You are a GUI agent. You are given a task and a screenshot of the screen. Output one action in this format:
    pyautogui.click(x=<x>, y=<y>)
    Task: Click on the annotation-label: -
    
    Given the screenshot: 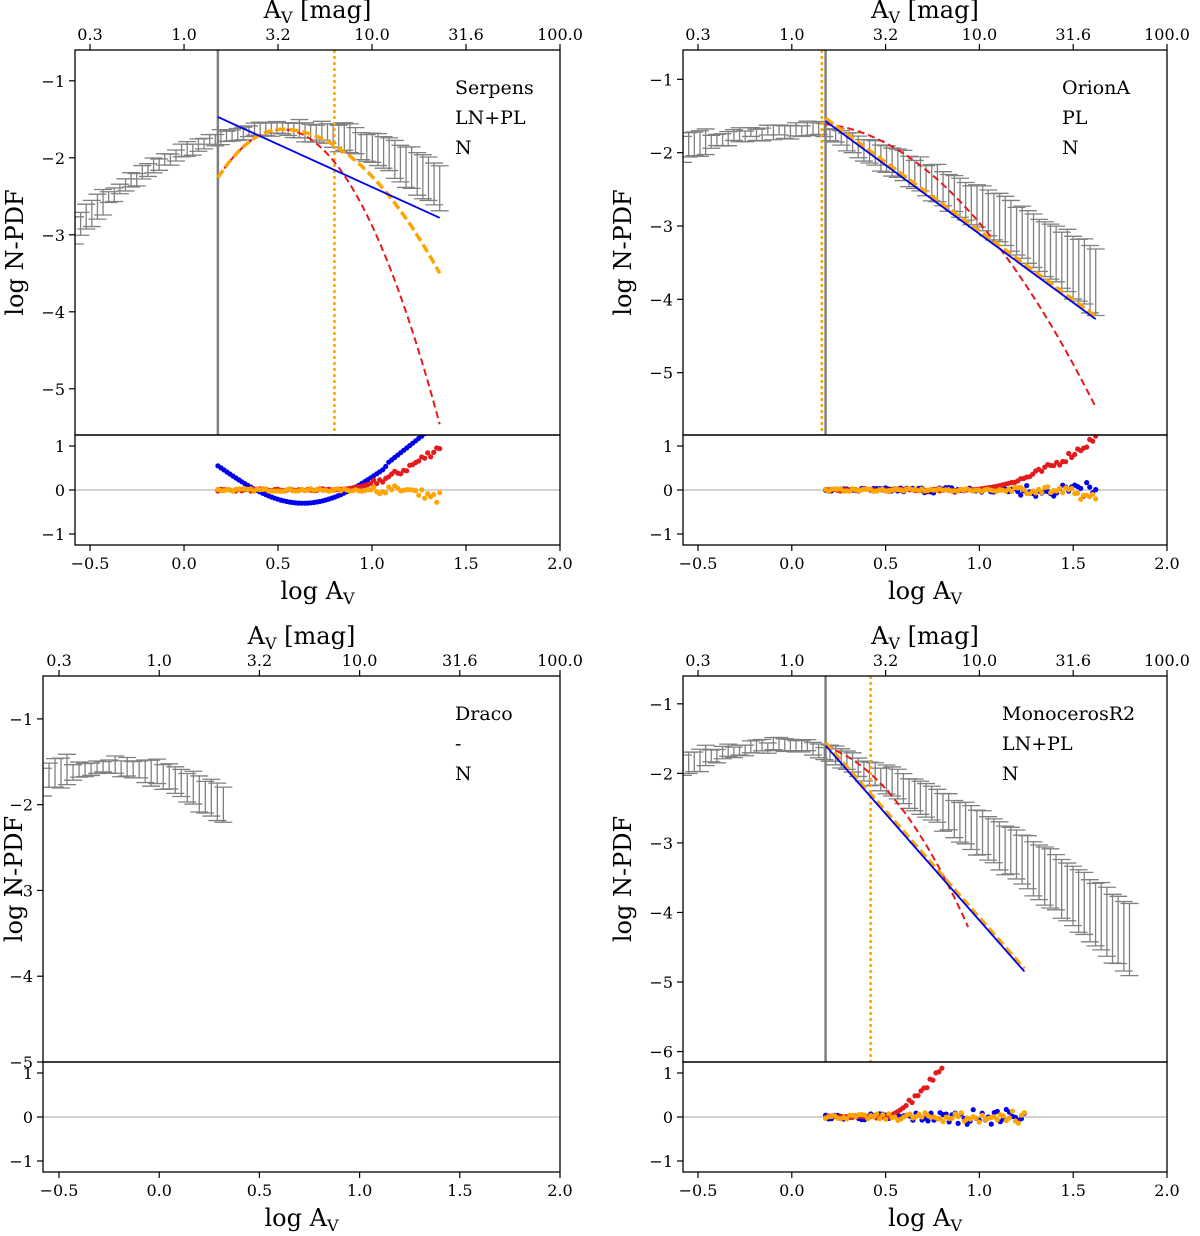 What is the action you would take?
    pyautogui.click(x=458, y=744)
    